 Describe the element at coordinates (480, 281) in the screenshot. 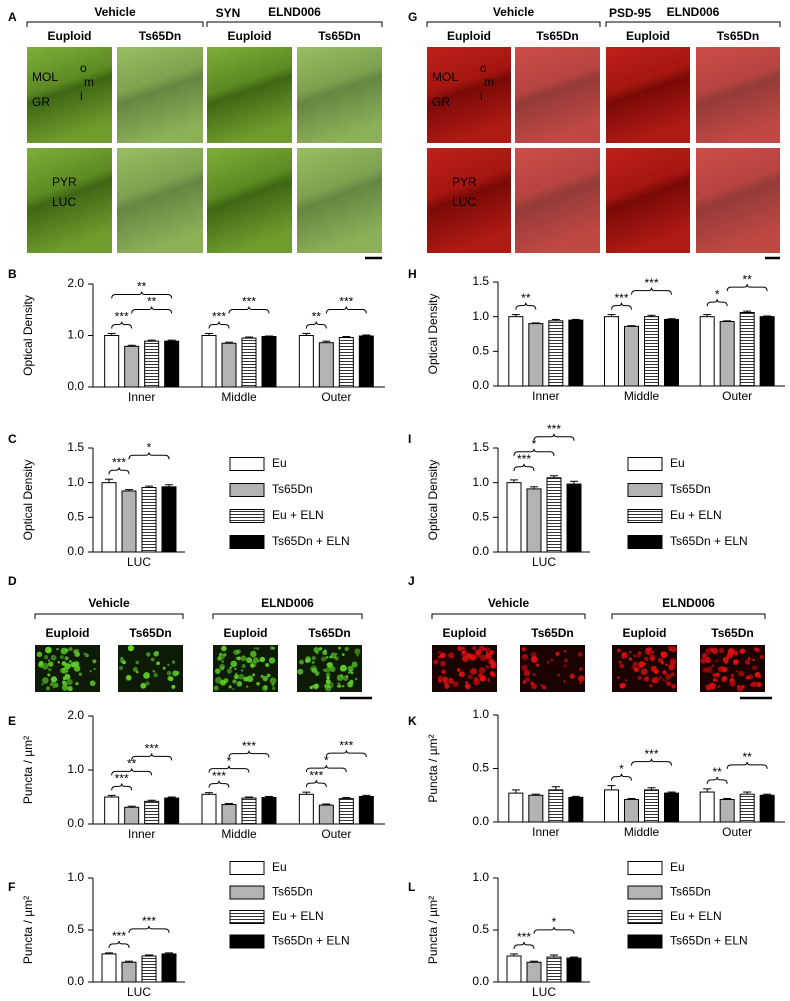

I see `y-tick-label: 1.5` at that location.